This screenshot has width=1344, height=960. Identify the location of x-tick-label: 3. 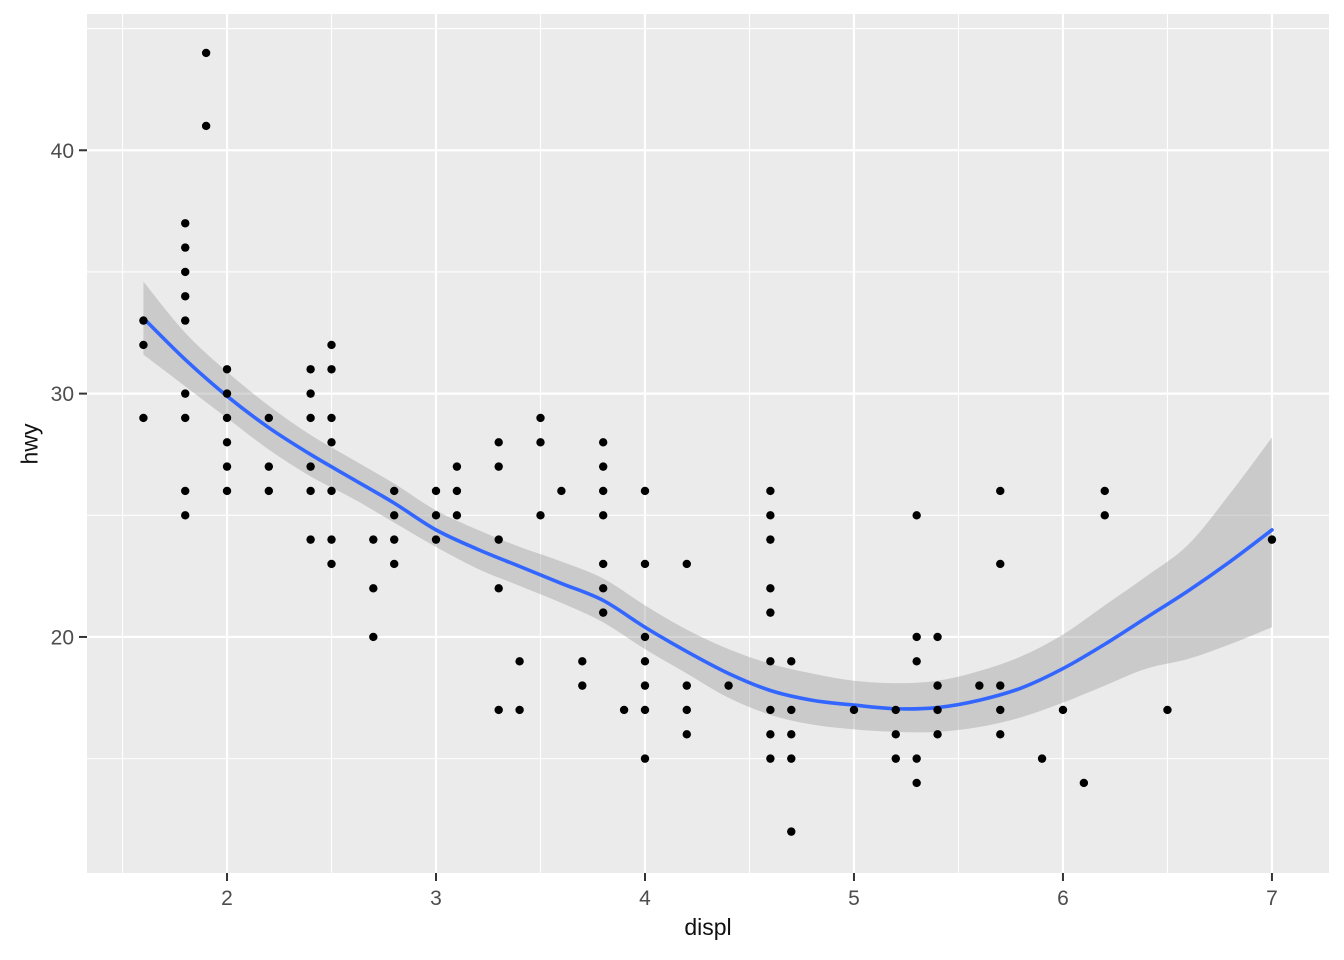
(436, 898).